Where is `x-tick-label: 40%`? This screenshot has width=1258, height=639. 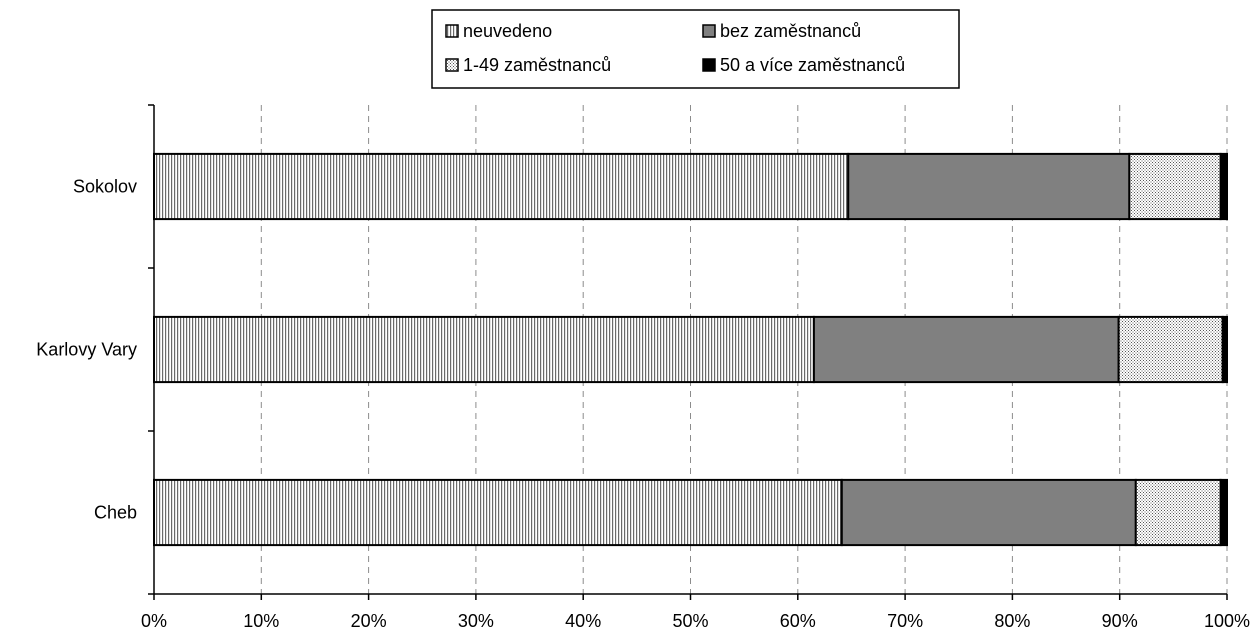 x-tick-label: 40% is located at coordinates (583, 621).